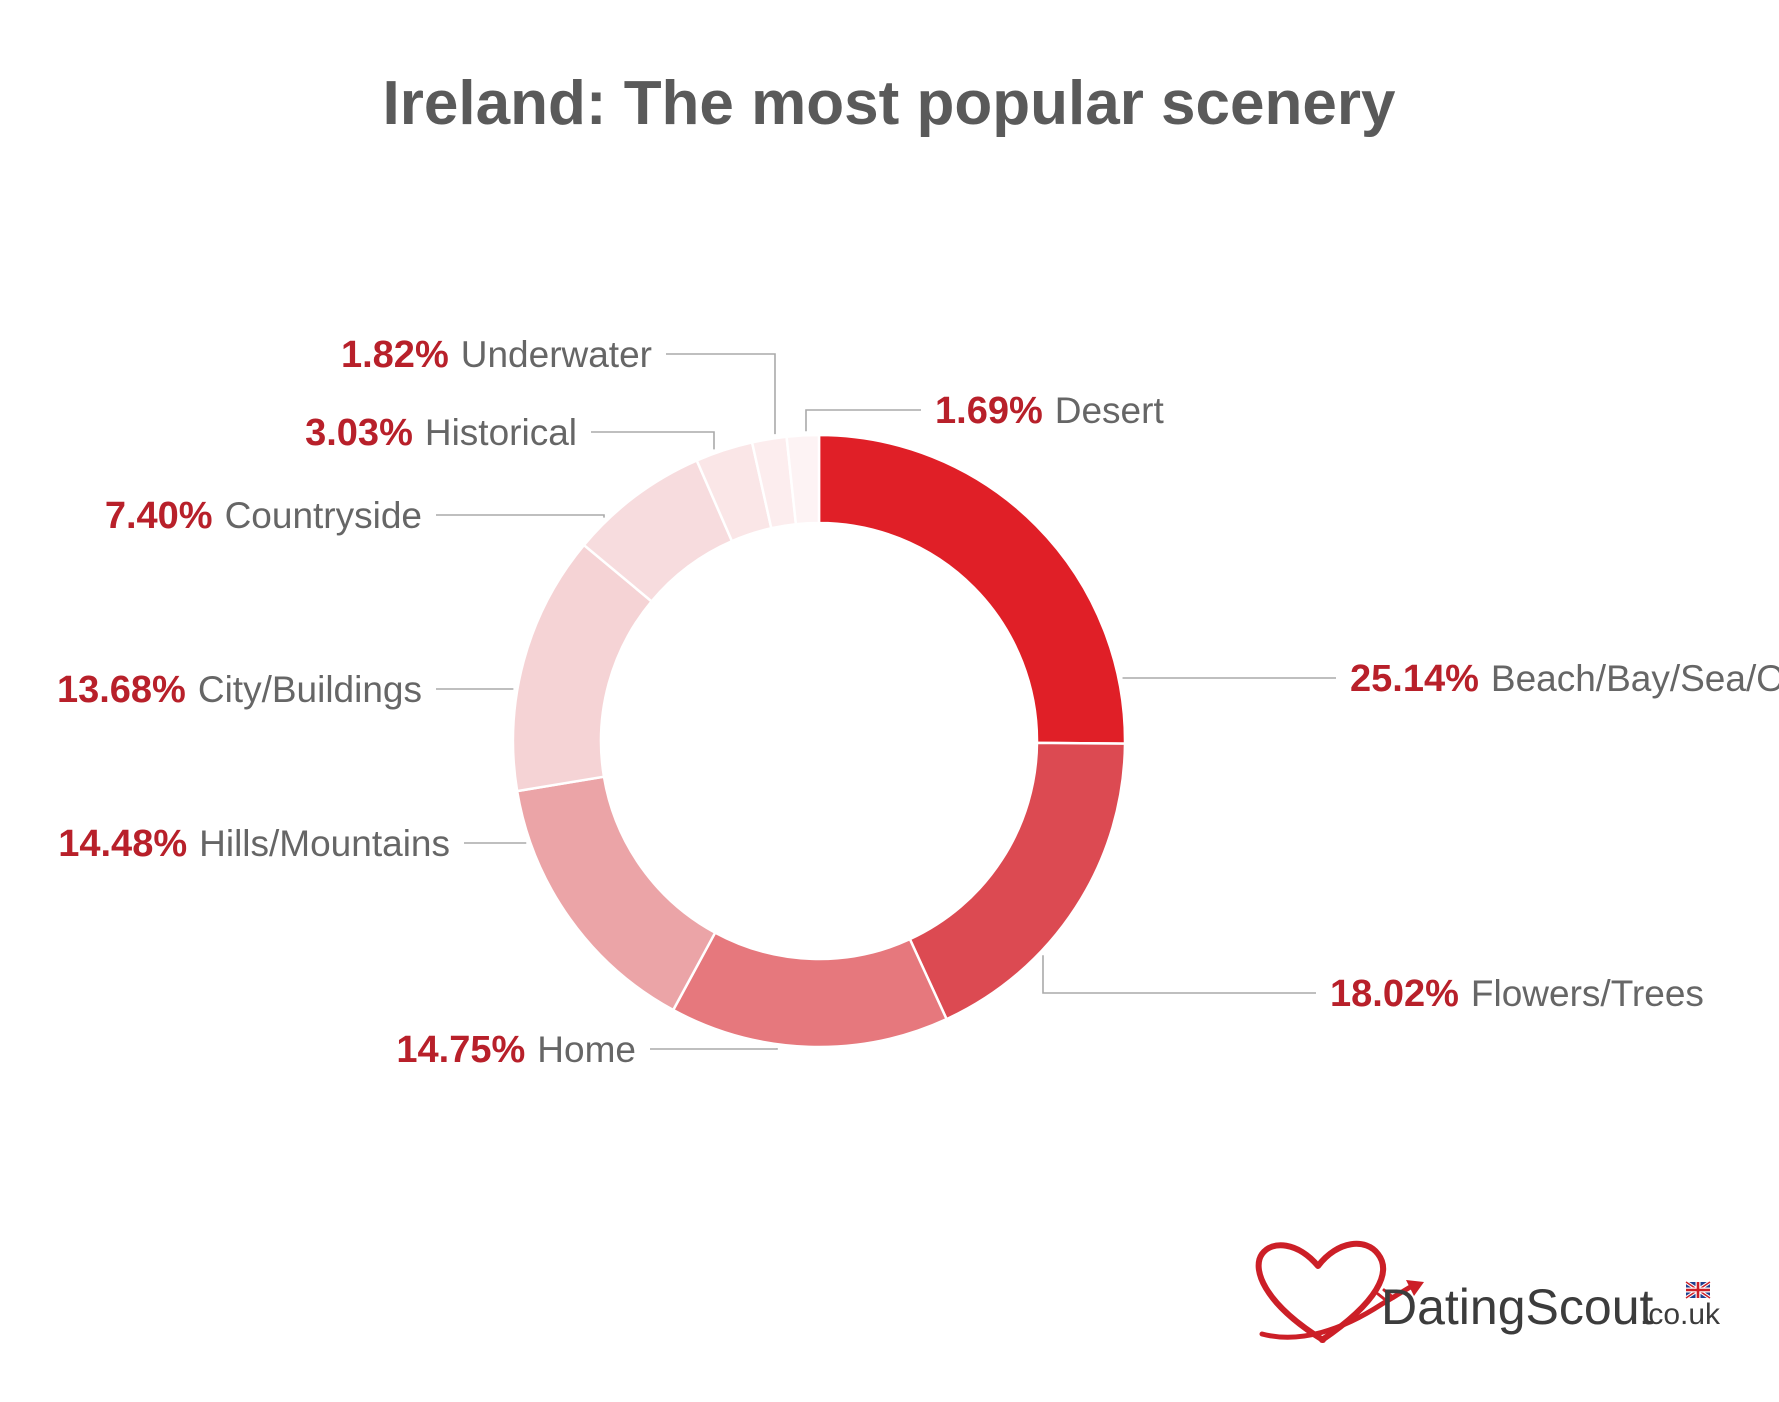 Image resolution: width=1779 pixels, height=1402 pixels. Describe the element at coordinates (721, 394) in the screenshot. I see `leader-underwater` at that location.